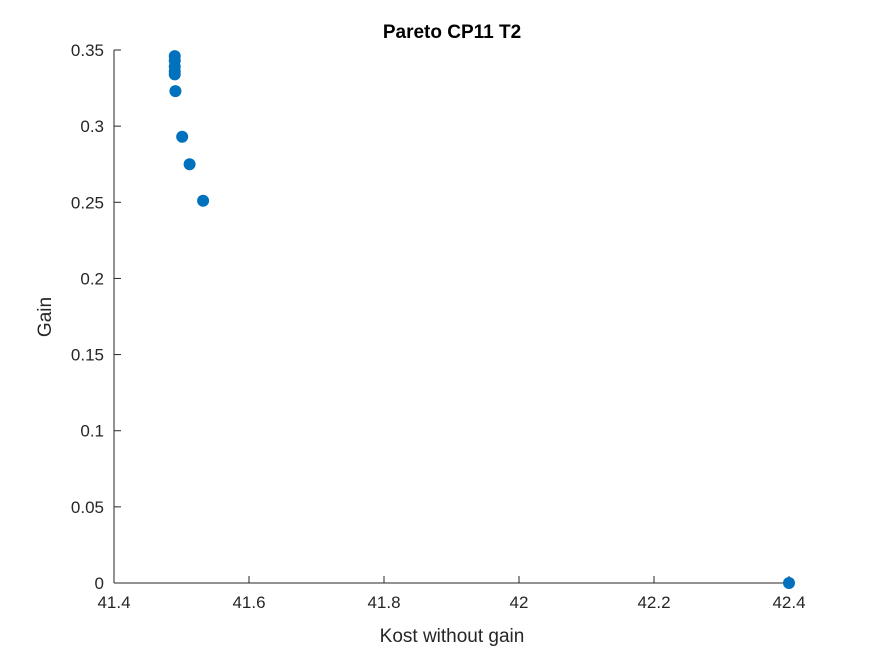 The height and width of the screenshot is (656, 875). What do you see at coordinates (87, 202) in the screenshot?
I see `y-tick-label: 0.25` at bounding box center [87, 202].